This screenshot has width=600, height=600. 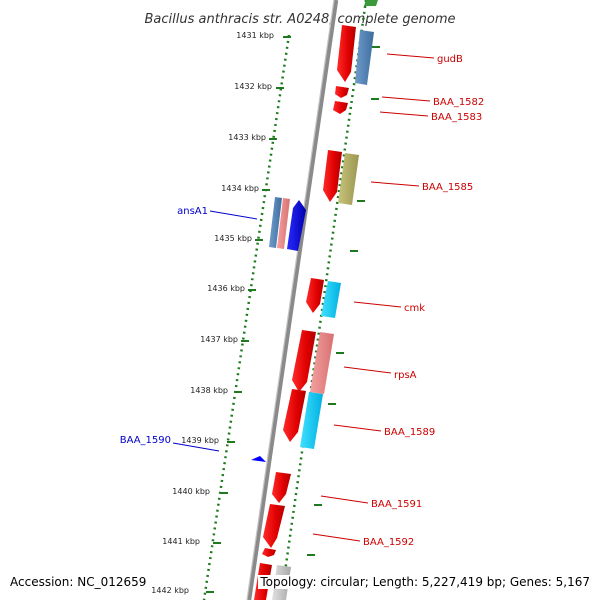 I want to click on tick-1431: 1431 kbp, so click(x=263, y=35).